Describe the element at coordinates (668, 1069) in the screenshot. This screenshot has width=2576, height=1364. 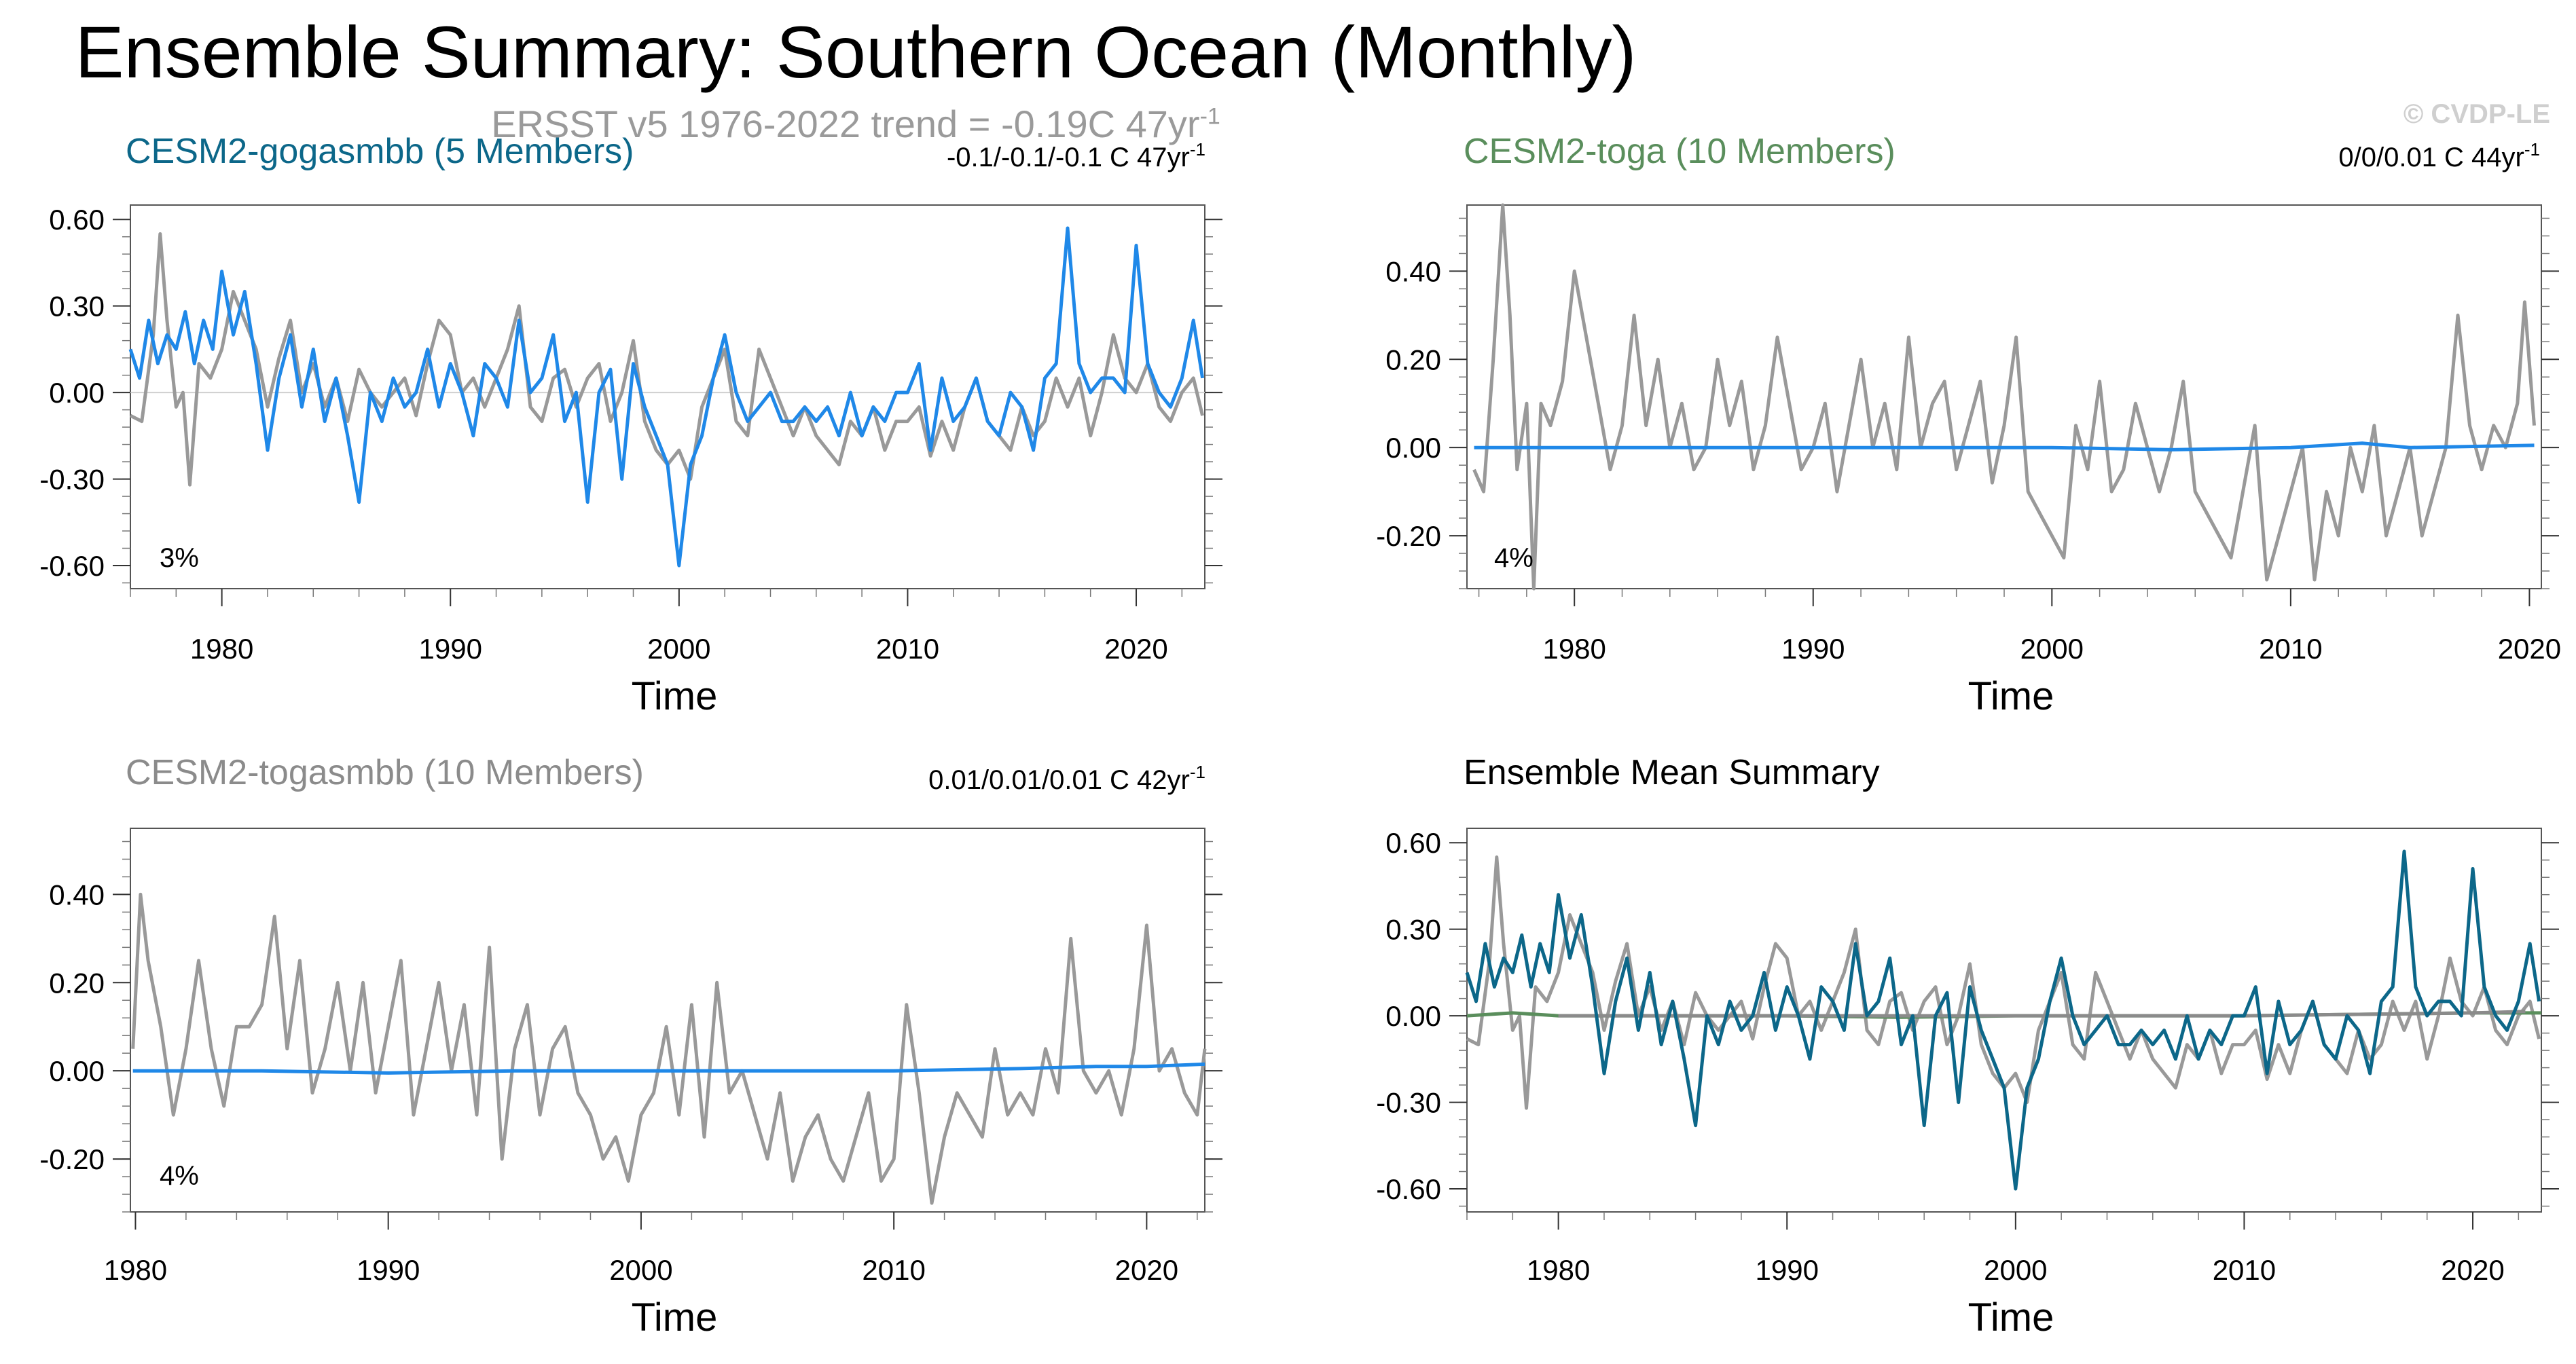
I see `series-line-cesm2-togasmbb` at that location.